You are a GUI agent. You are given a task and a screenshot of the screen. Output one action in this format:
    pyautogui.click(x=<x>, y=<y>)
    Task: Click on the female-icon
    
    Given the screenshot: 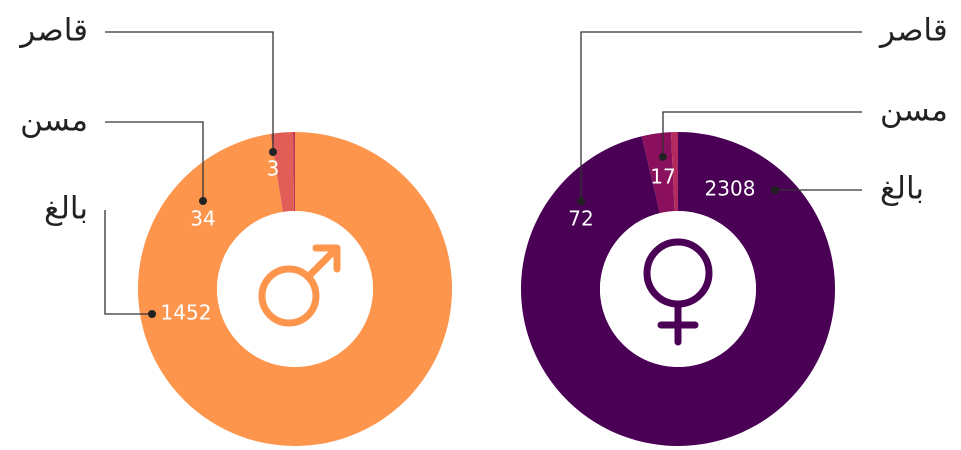 What is the action you would take?
    pyautogui.click(x=678, y=289)
    